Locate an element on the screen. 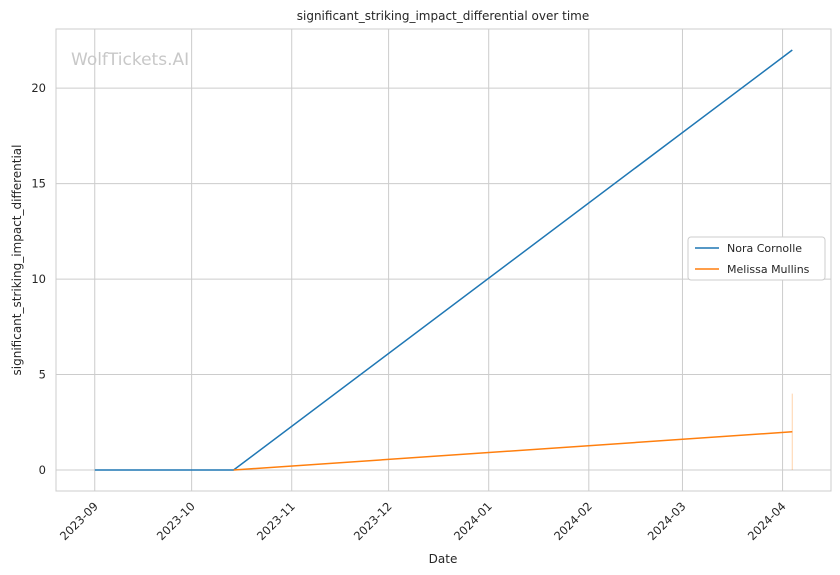 Image resolution: width=840 pixels, height=575 pixels. legend: Nora Cornolle Melissa Mullins is located at coordinates (756, 258).